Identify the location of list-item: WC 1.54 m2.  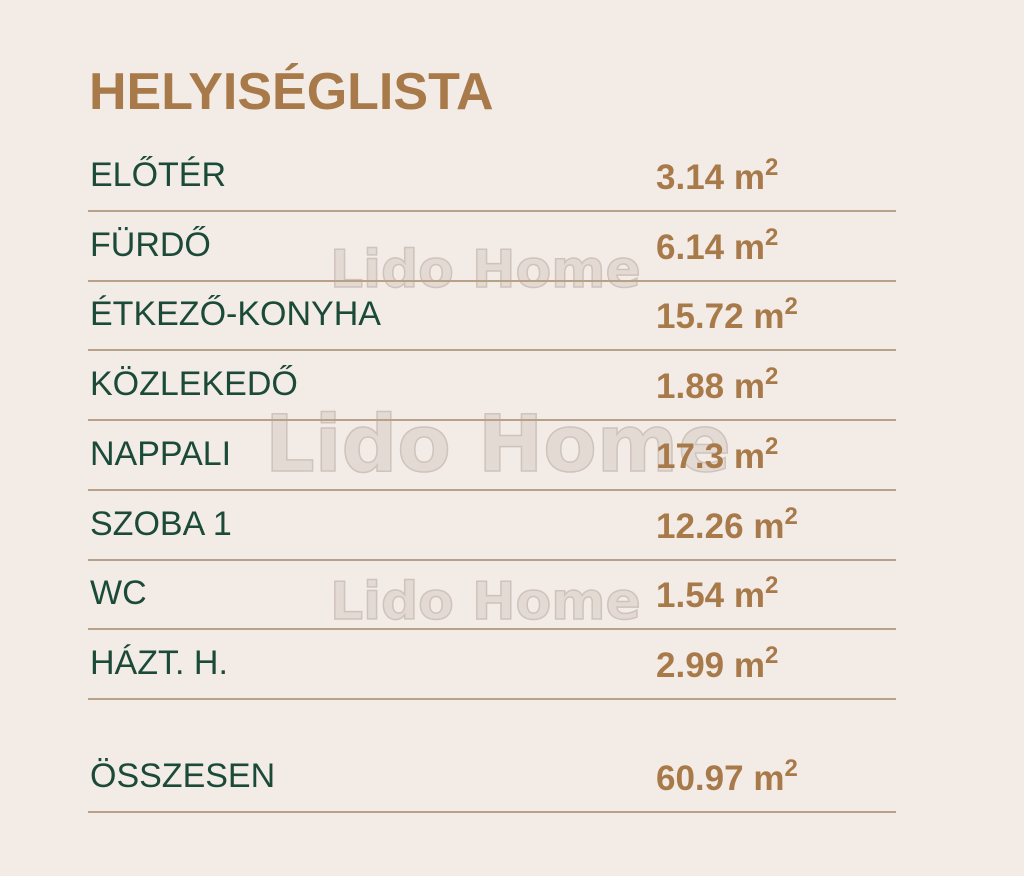
(492, 595).